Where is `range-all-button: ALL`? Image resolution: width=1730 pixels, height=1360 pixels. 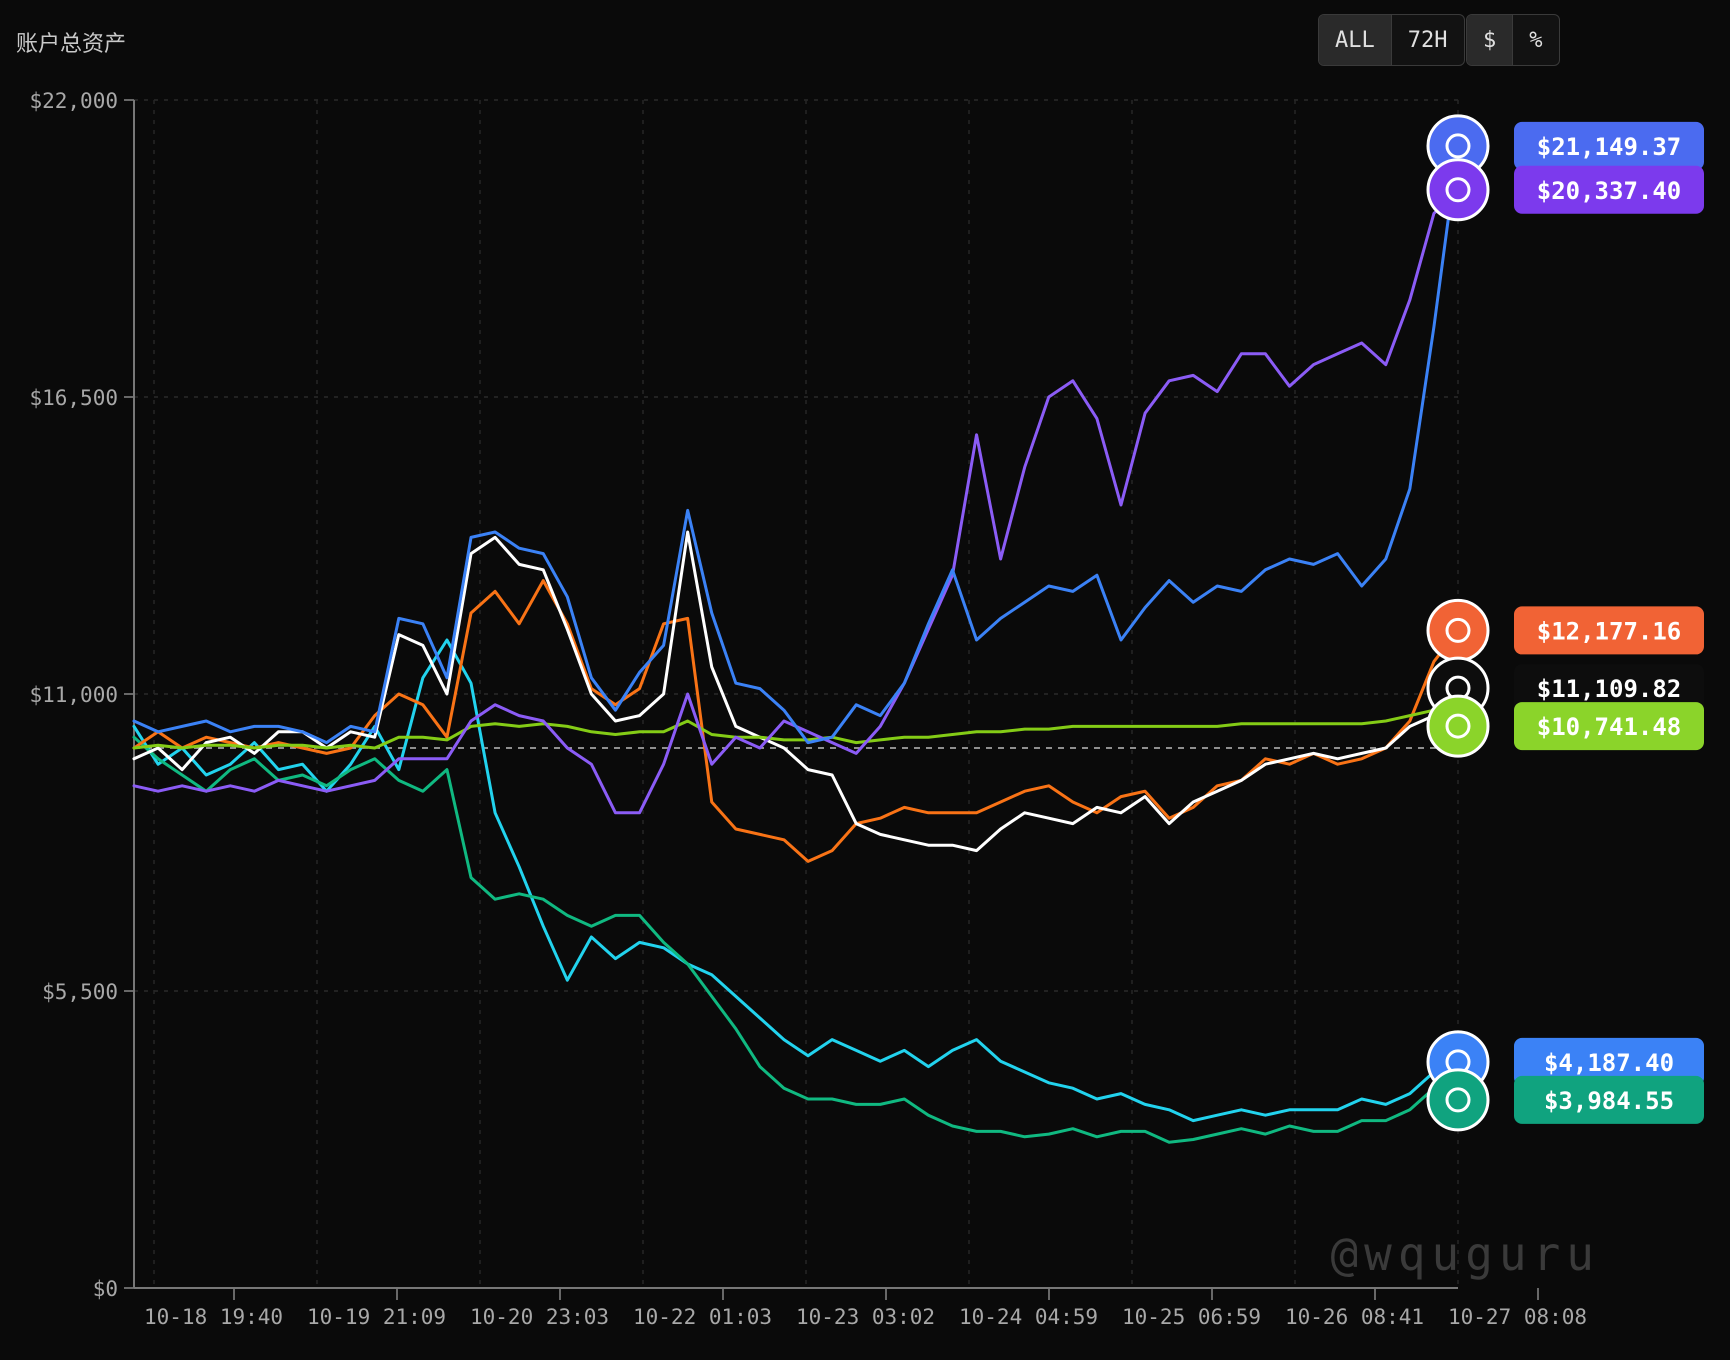 range-all-button: ALL is located at coordinates (1355, 40).